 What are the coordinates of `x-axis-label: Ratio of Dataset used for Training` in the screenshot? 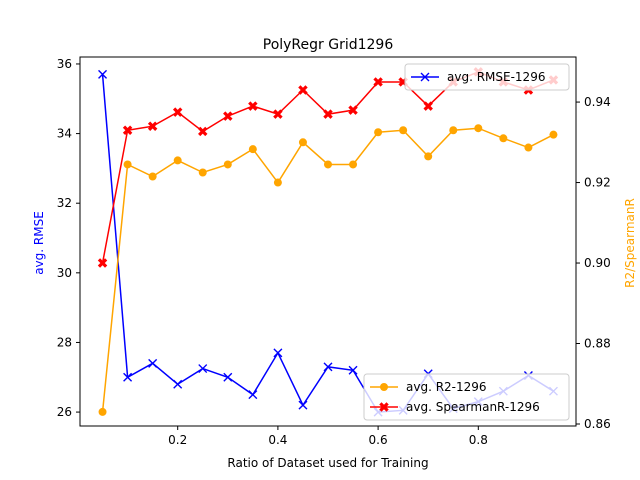 It's located at (327, 463).